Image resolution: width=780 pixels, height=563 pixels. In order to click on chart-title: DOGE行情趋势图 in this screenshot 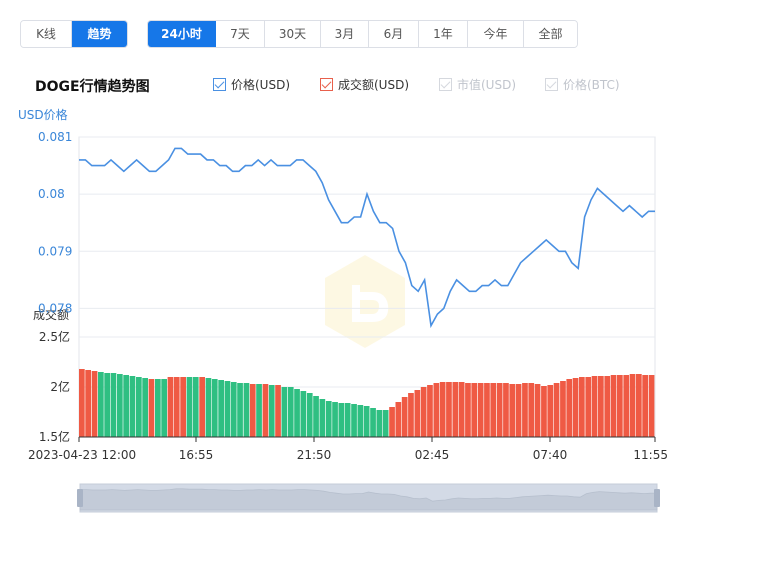, I will do `click(92, 87)`.